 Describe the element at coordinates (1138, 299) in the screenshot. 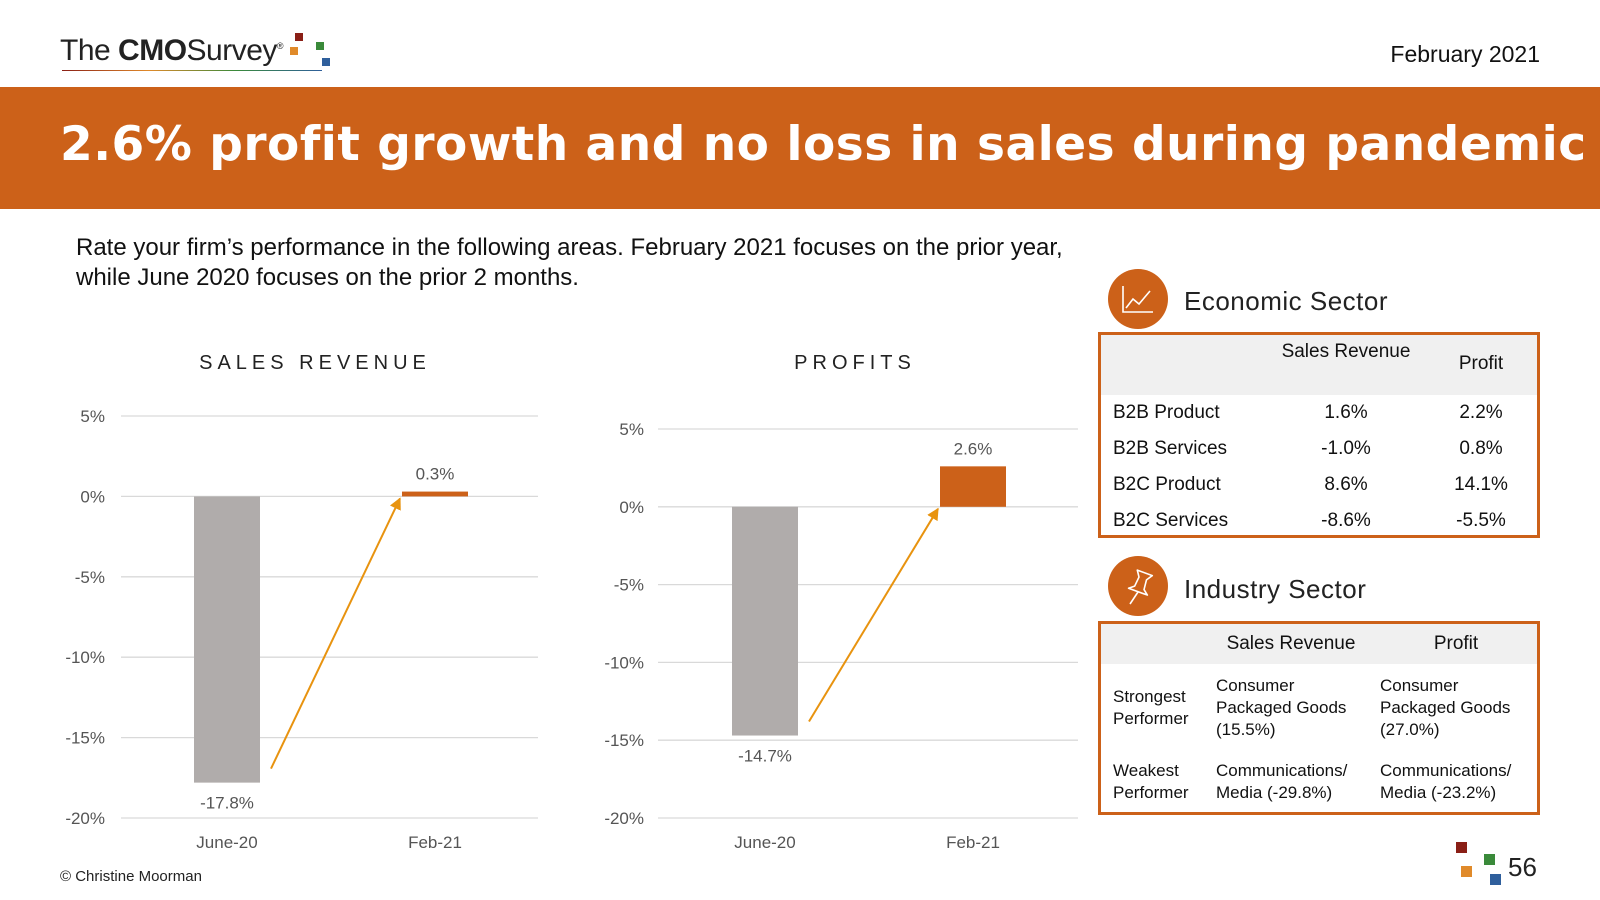

I see `line-chart-icon` at that location.